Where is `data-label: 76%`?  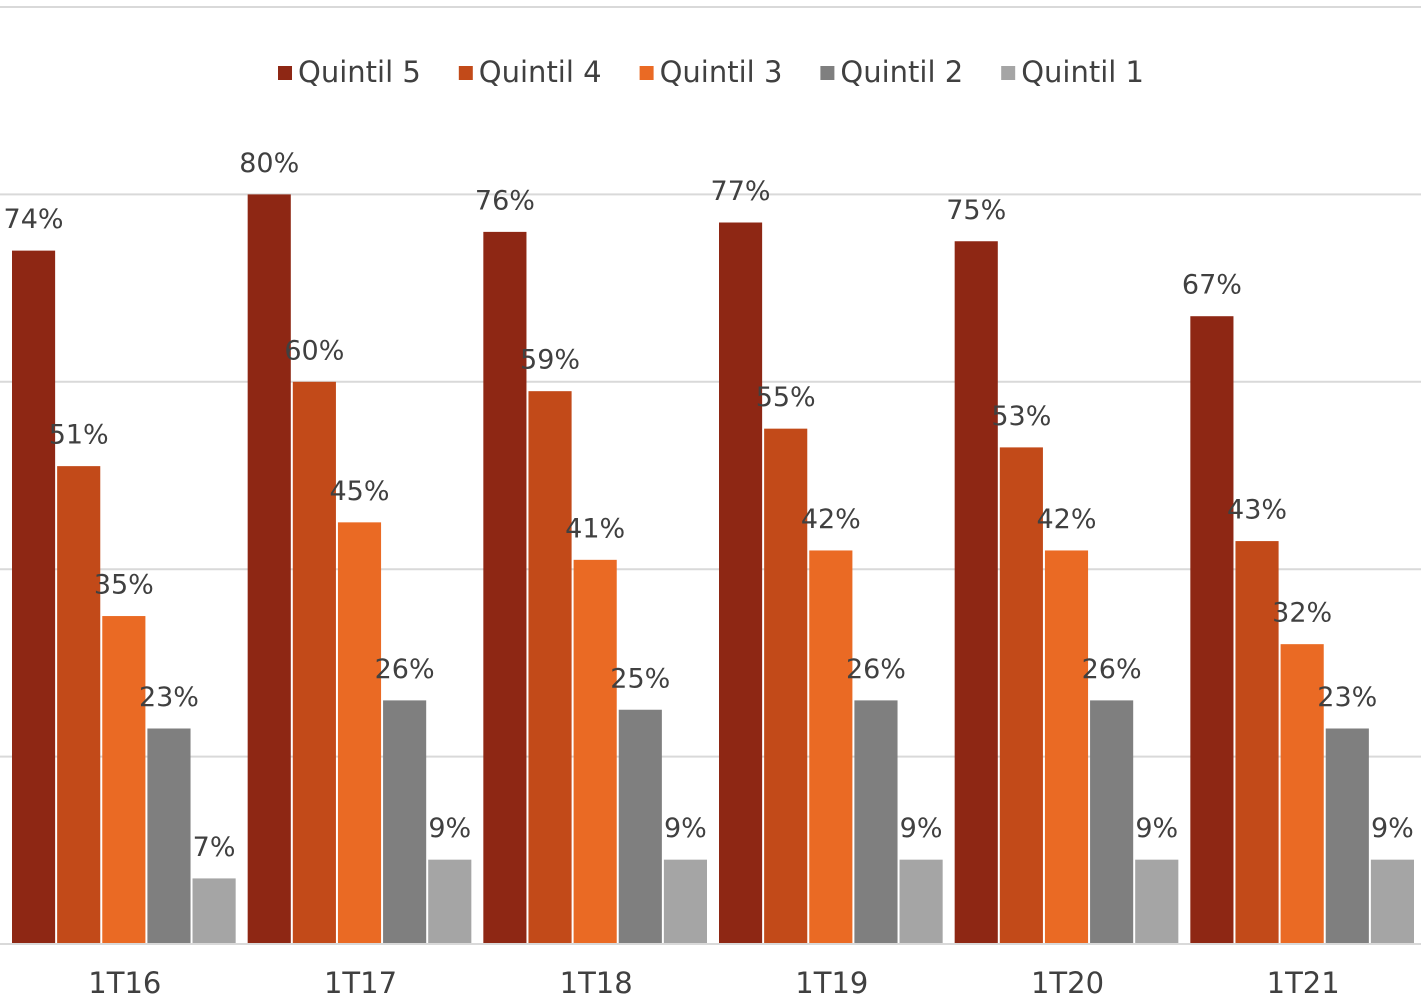 data-label: 76% is located at coordinates (505, 200).